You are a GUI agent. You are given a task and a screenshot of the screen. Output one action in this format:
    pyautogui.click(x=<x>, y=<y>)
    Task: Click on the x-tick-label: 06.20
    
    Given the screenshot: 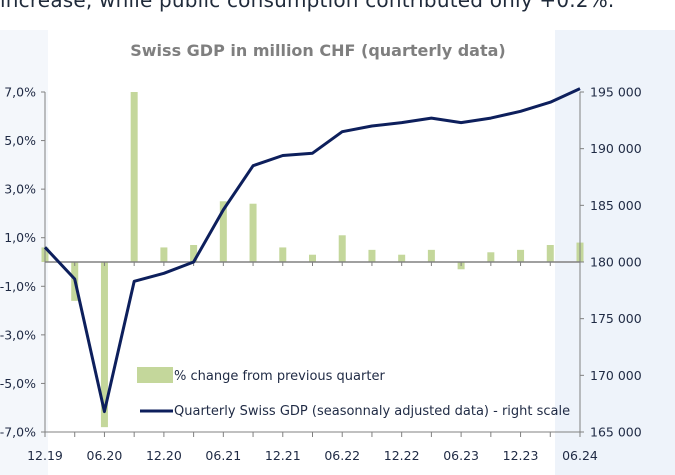 What is the action you would take?
    pyautogui.click(x=105, y=455)
    